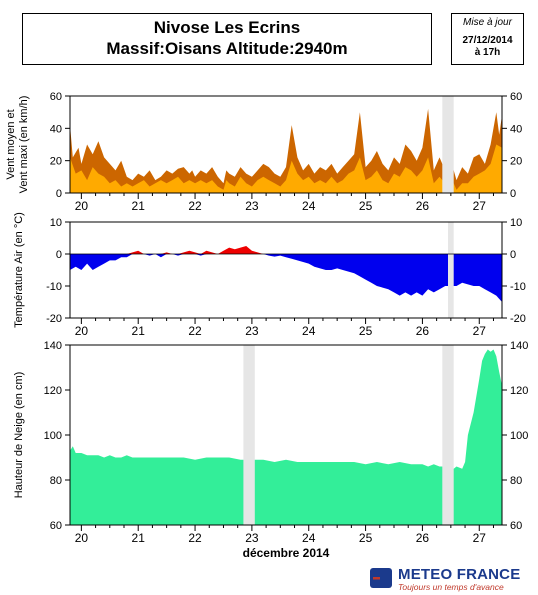  Describe the element at coordinates (459, 574) in the screenshot. I see `logo-name: METEO FRANCE` at that location.